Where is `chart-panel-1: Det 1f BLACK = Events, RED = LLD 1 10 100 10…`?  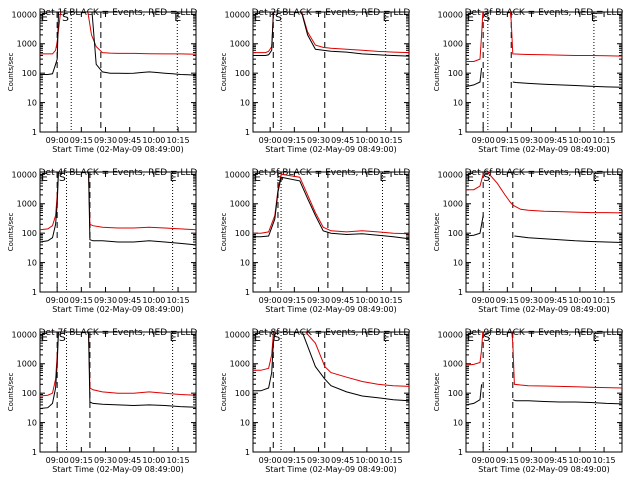
chart-panel-1: Det 1f BLACK = Events, RED = LLD 1 10 100 10… is located at coordinates (102, 81).